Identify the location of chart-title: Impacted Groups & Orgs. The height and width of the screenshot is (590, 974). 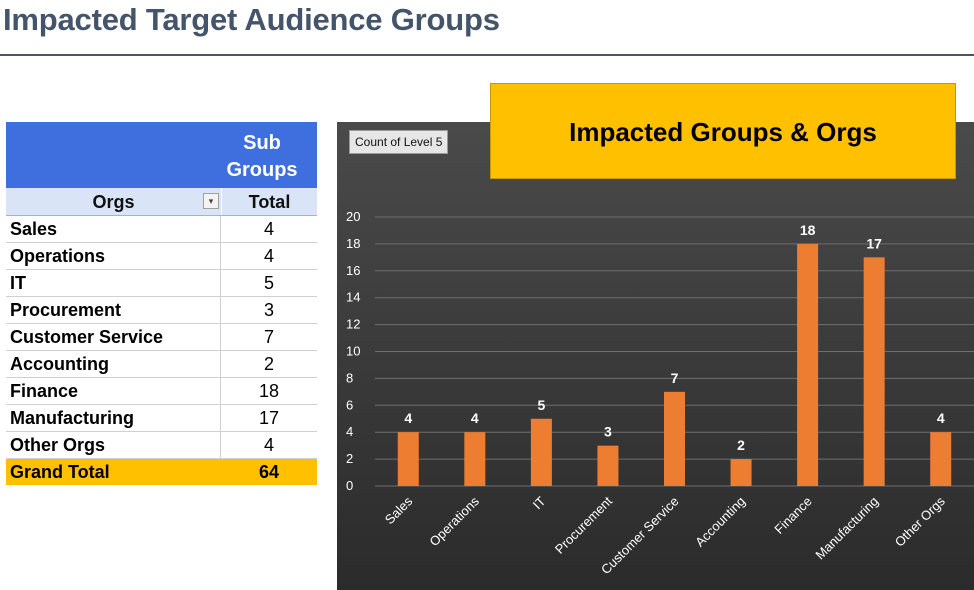
(723, 132).